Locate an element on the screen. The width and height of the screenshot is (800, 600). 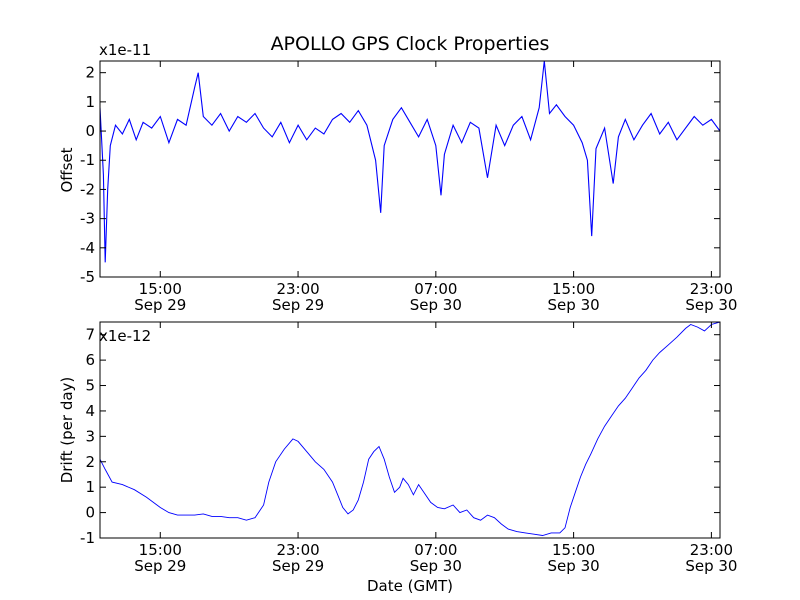
offset-ytick-label: -2 is located at coordinates (87, 189).